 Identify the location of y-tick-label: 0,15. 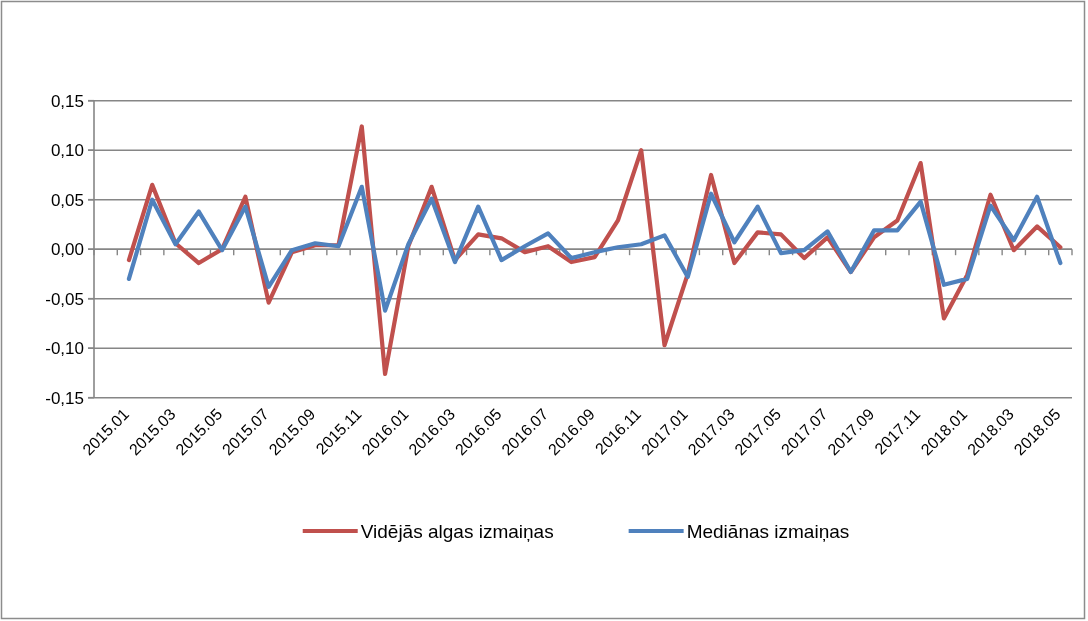
(67, 101).